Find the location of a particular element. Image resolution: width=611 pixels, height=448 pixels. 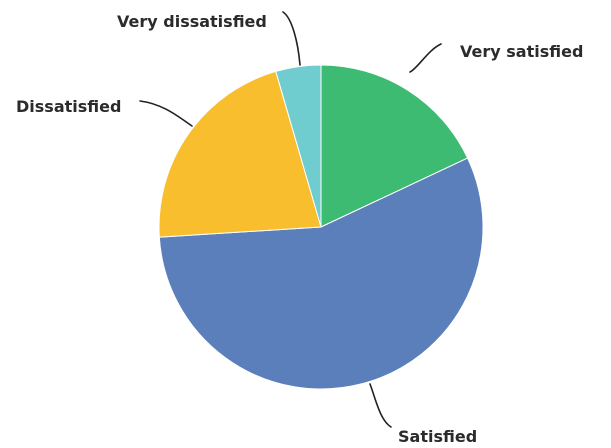

pie-slice-very-dissatisfied is located at coordinates (298, 146).